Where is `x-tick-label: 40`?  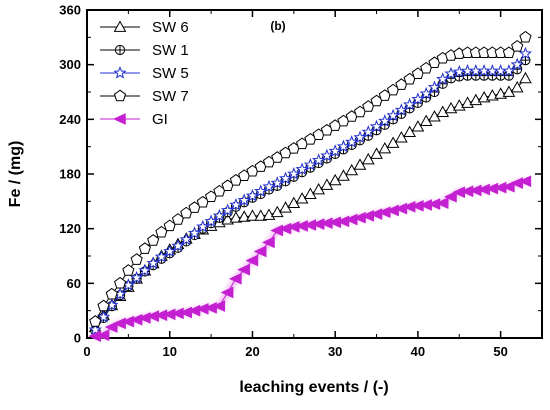 x-tick-label: 40 is located at coordinates (418, 351).